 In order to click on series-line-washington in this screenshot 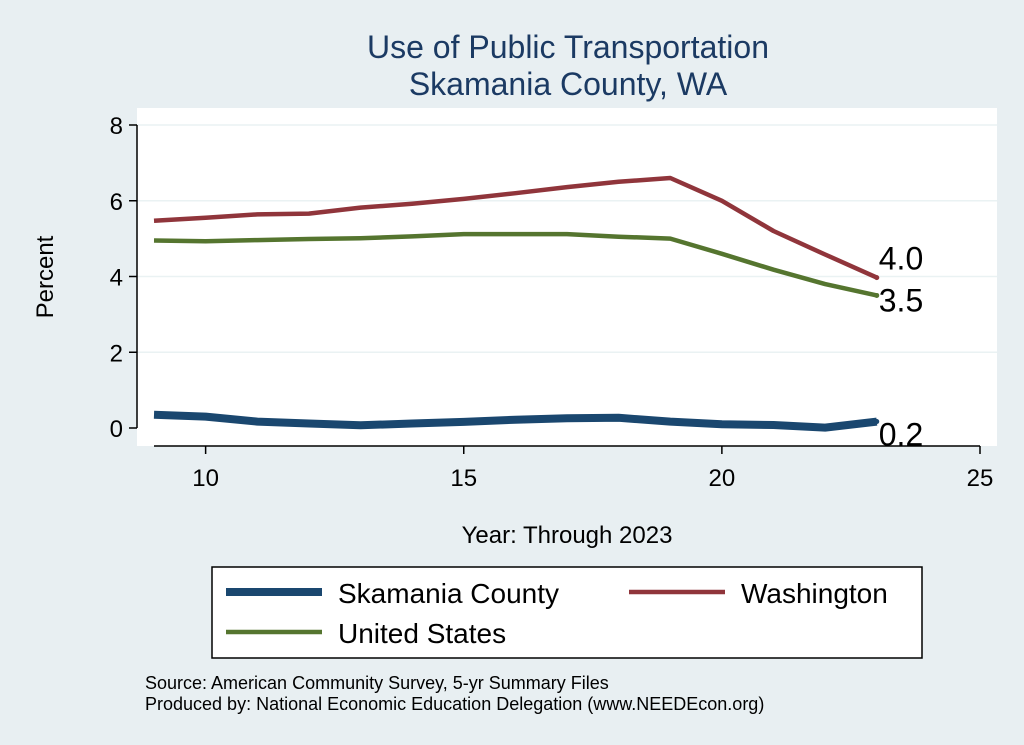, I will do `click(515, 227)`.